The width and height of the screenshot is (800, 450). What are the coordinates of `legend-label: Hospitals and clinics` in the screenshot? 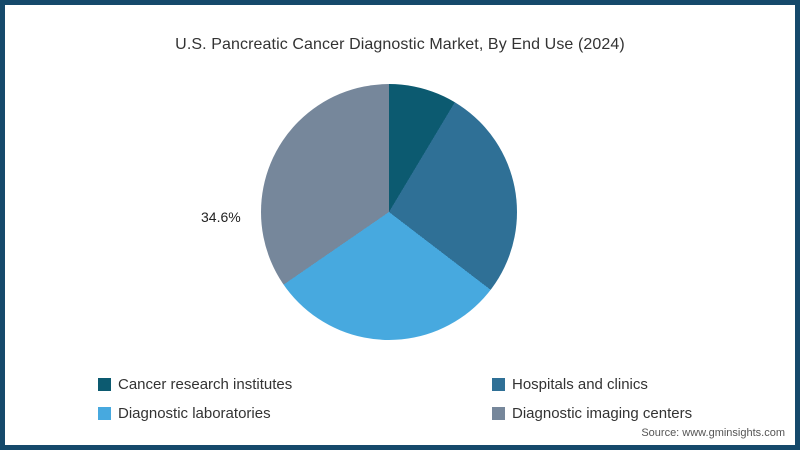 It's located at (580, 384).